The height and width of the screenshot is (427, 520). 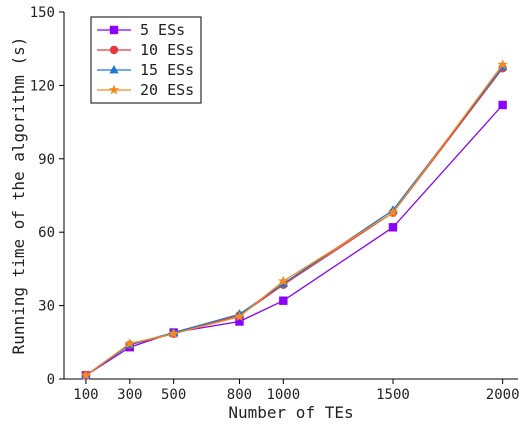 I want to click on y-tick-label: 0, so click(x=51, y=380).